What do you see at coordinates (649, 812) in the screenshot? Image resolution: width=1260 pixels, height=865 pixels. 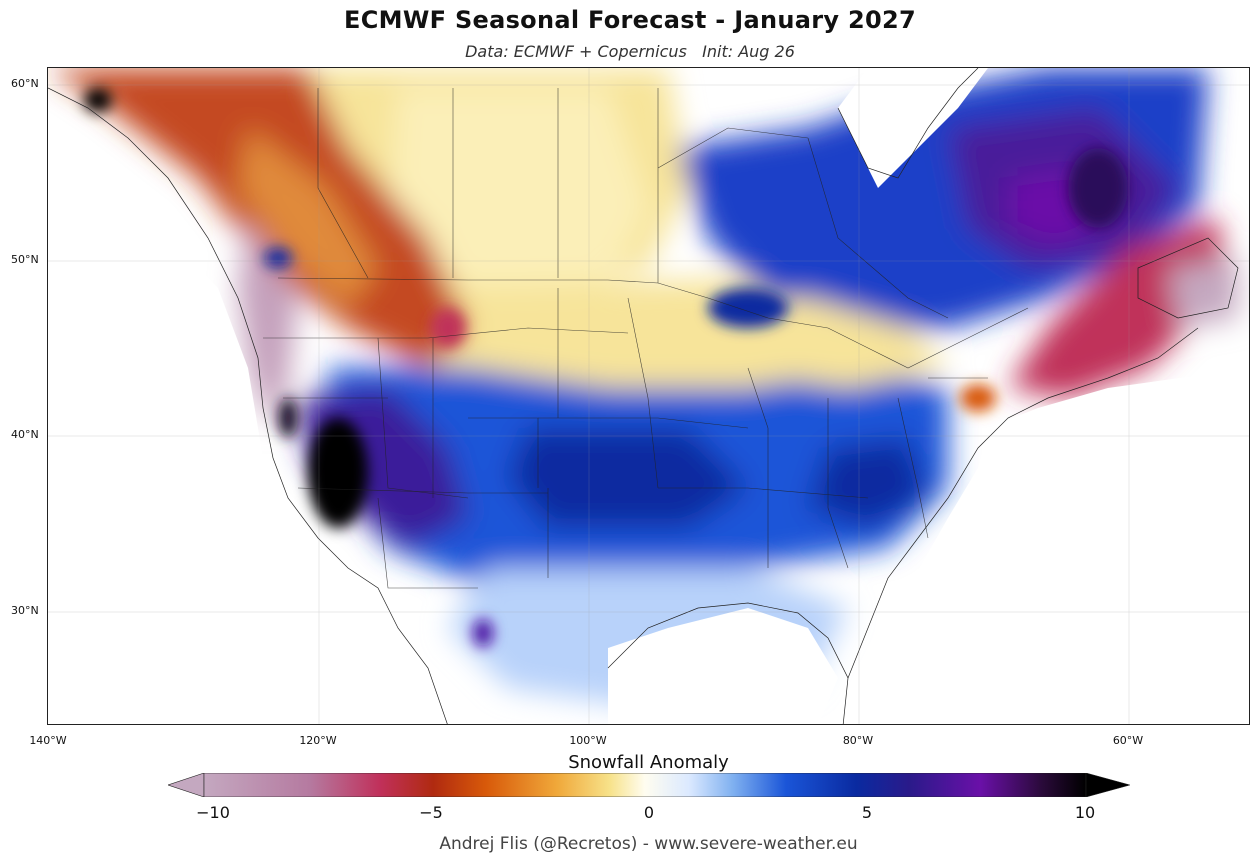 I see `colorbar-tick-0: 0` at bounding box center [649, 812].